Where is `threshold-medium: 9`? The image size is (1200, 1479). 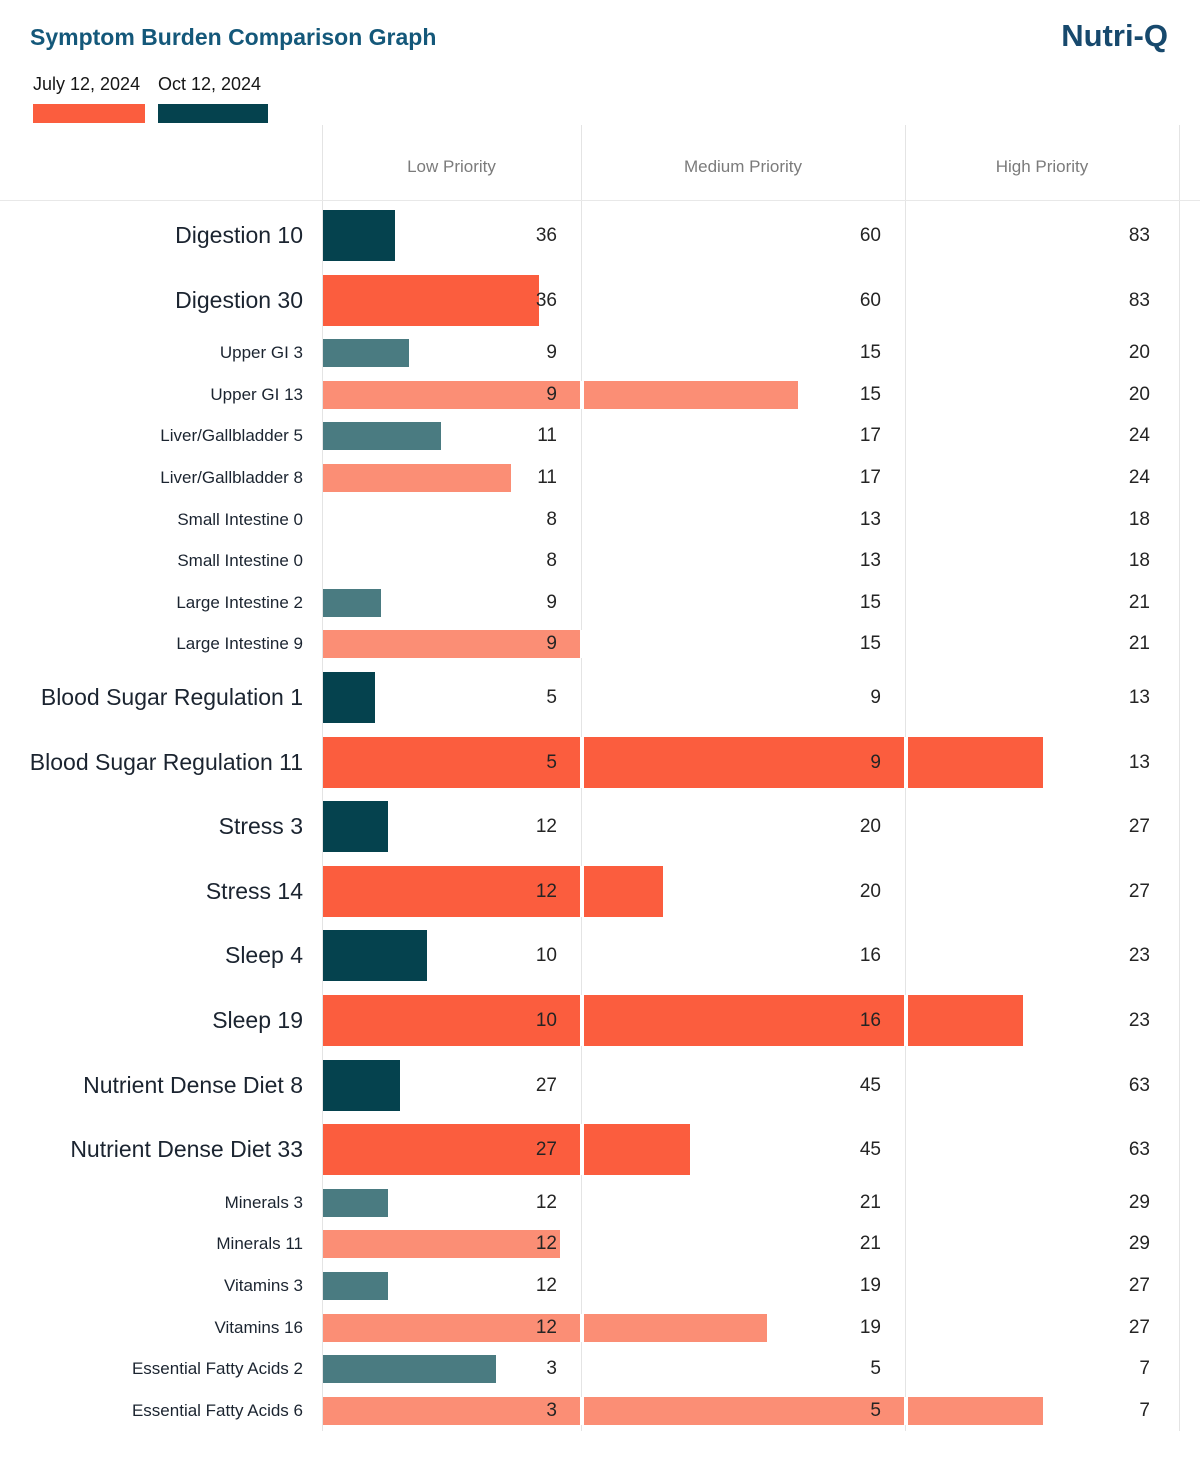 threshold-medium: 9 is located at coordinates (875, 762).